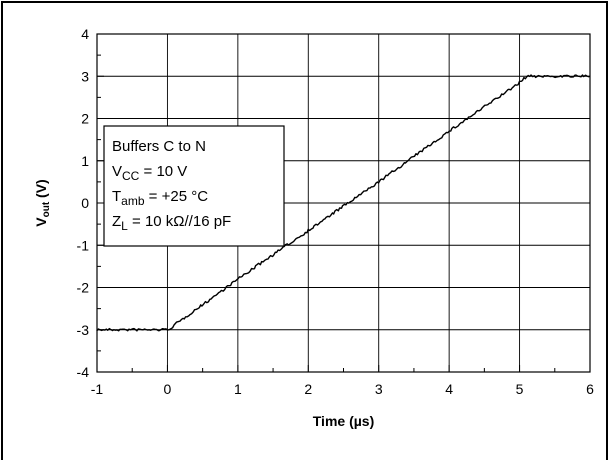  Describe the element at coordinates (90, 203) in the screenshot. I see `y-axis: 4 3 2 1 0 -1 -2 -3 -4` at that location.